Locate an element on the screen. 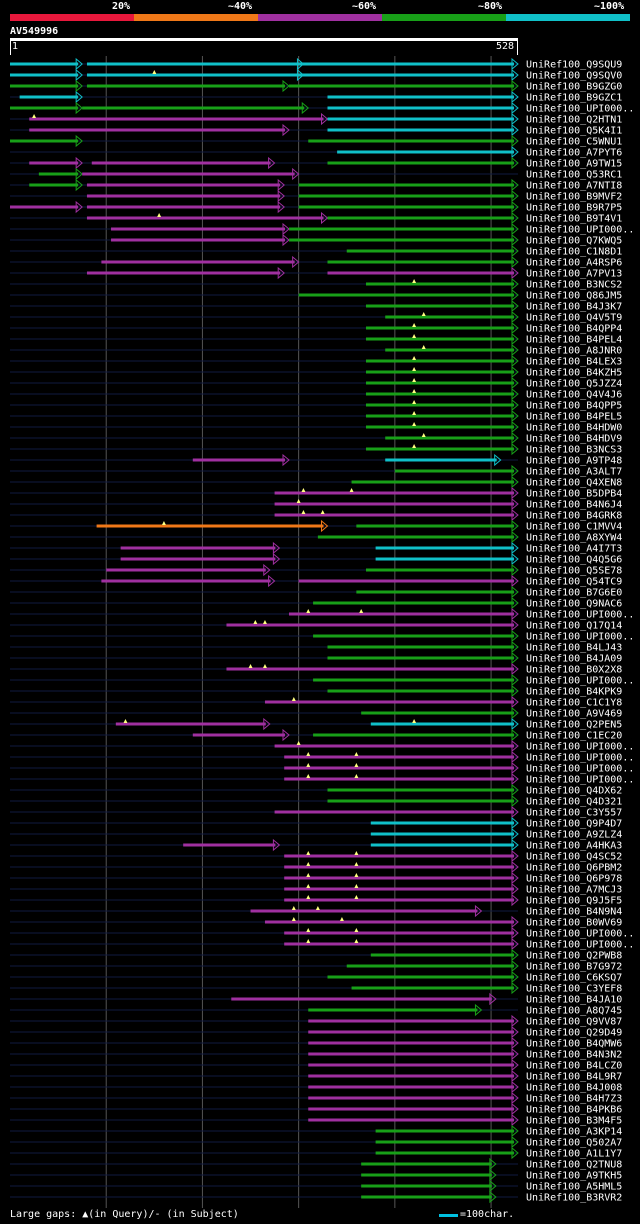 Image resolution: width=640 pixels, height=1224 pixels. hit-row: UniRef100_A9TP48 is located at coordinates (316, 460).